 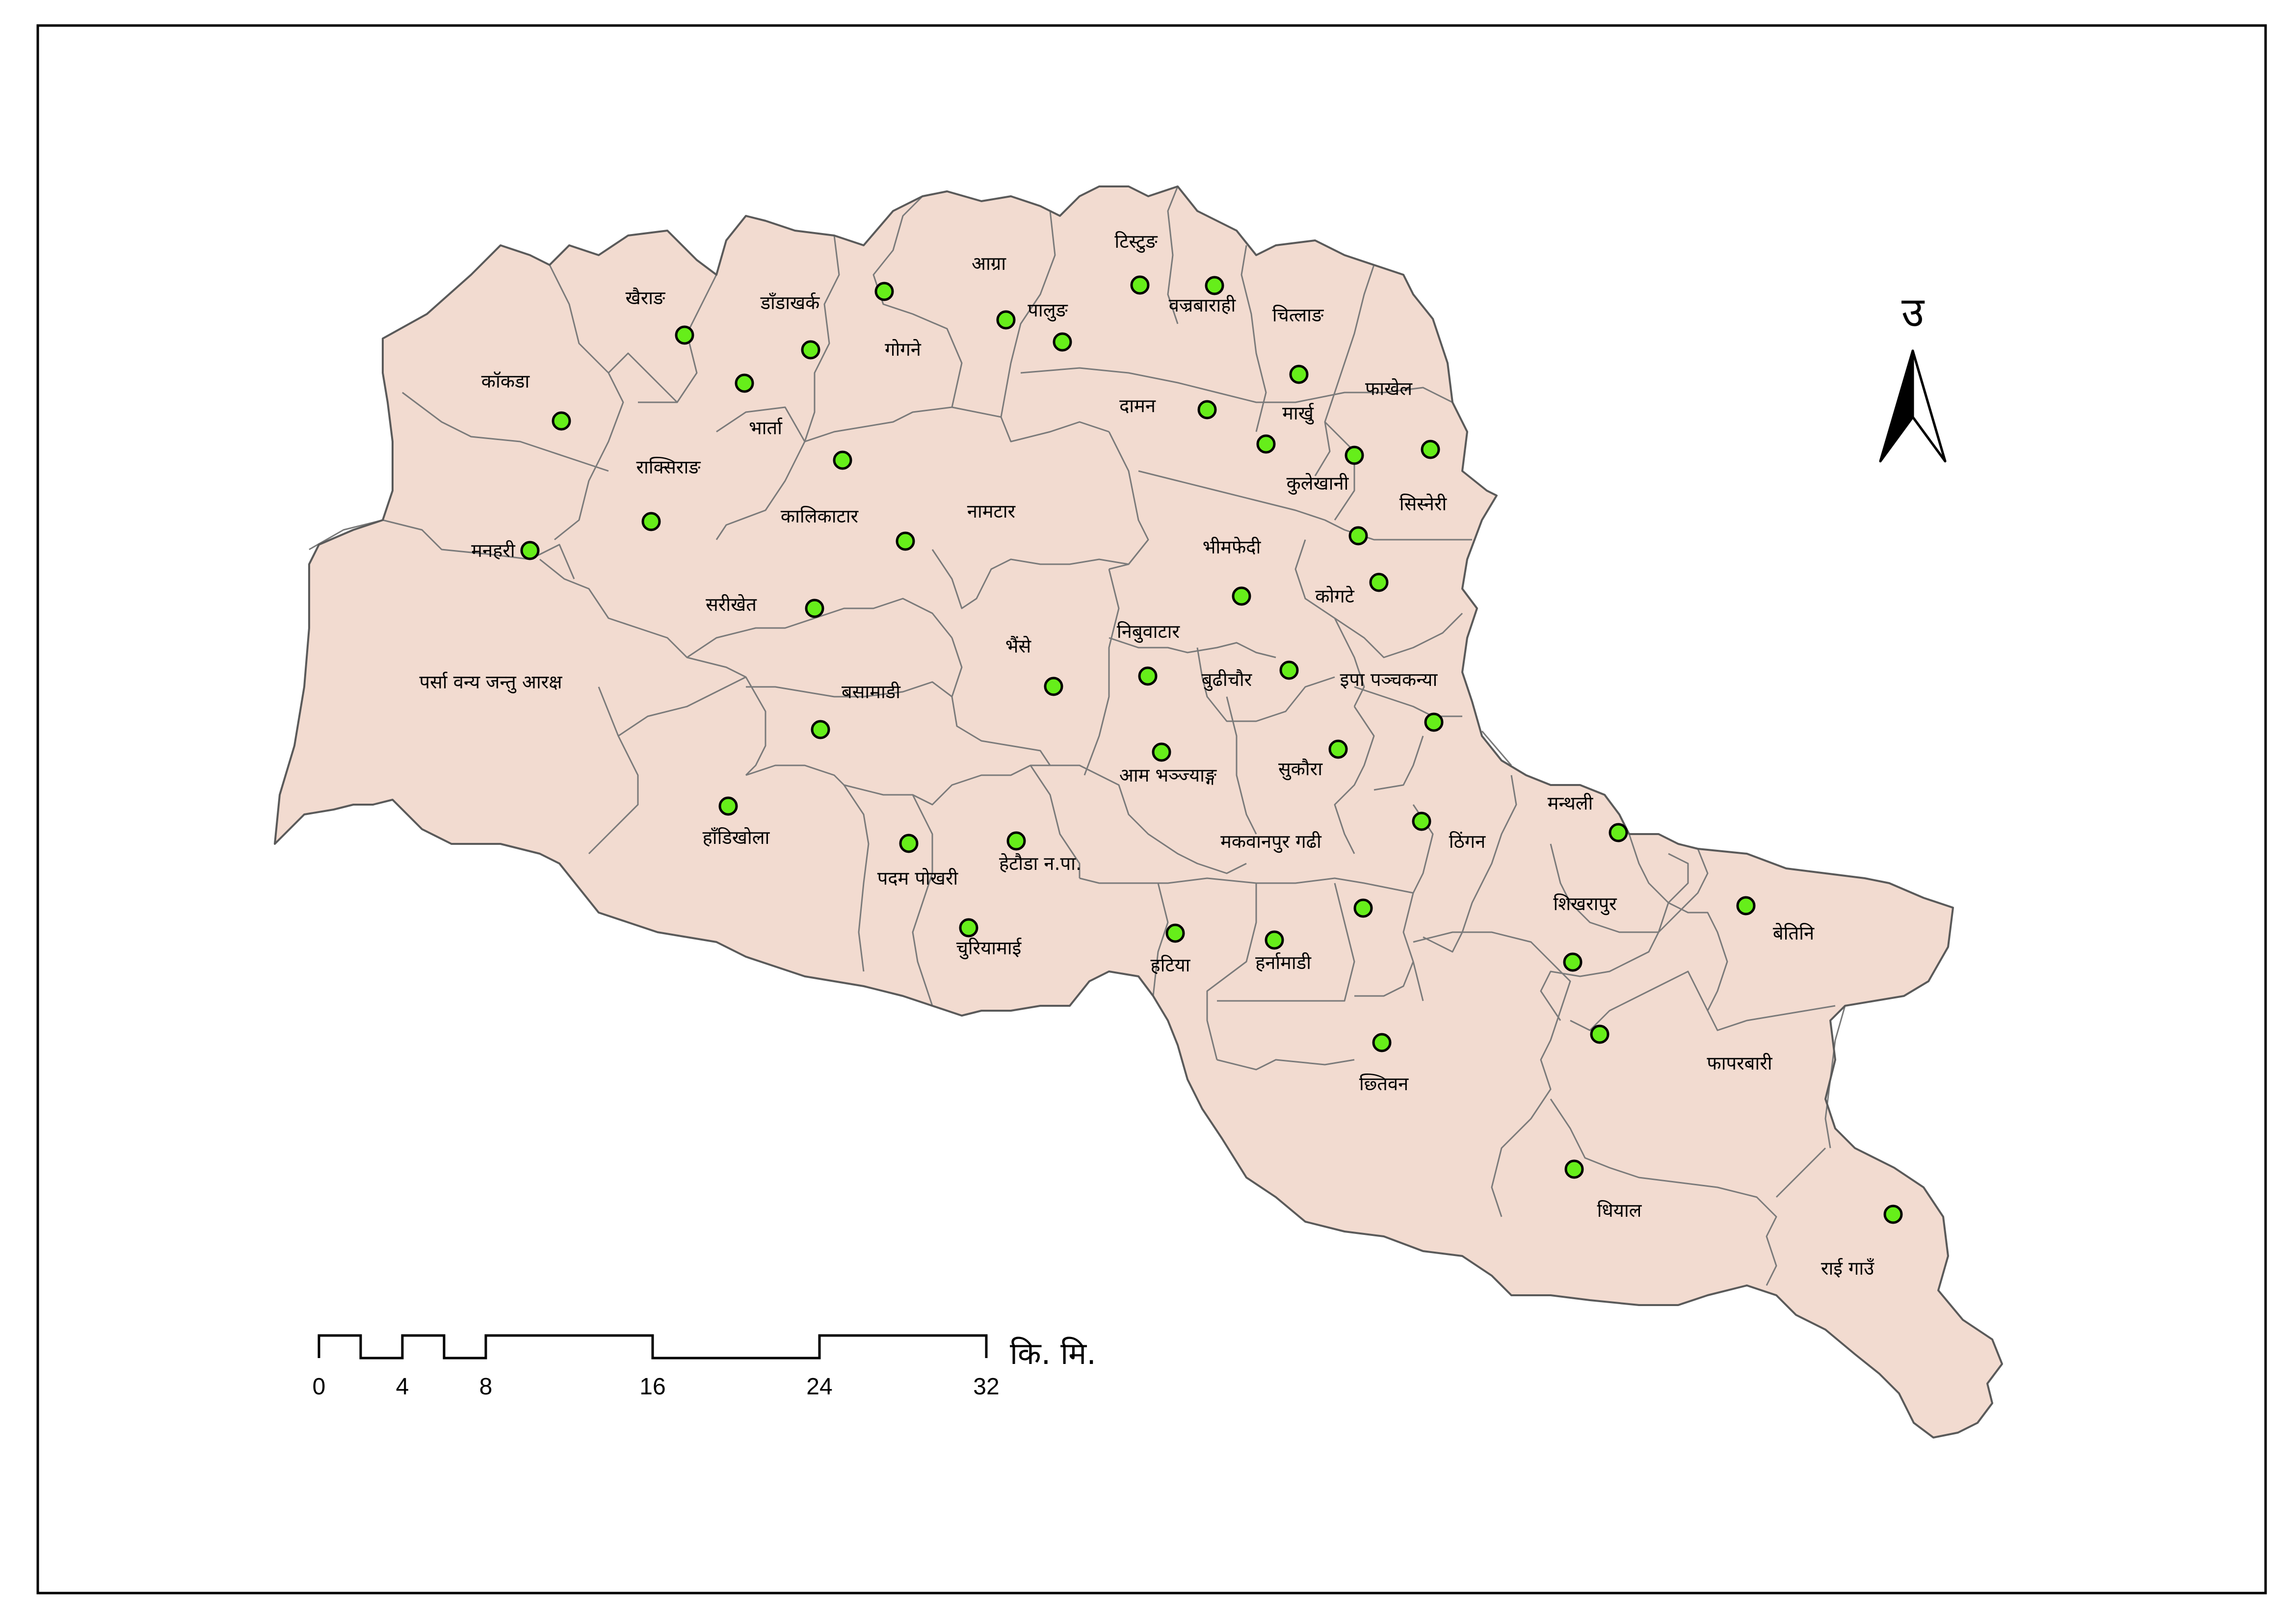 I want to click on vdc-label: भीमफेदी, so click(x=1232, y=547).